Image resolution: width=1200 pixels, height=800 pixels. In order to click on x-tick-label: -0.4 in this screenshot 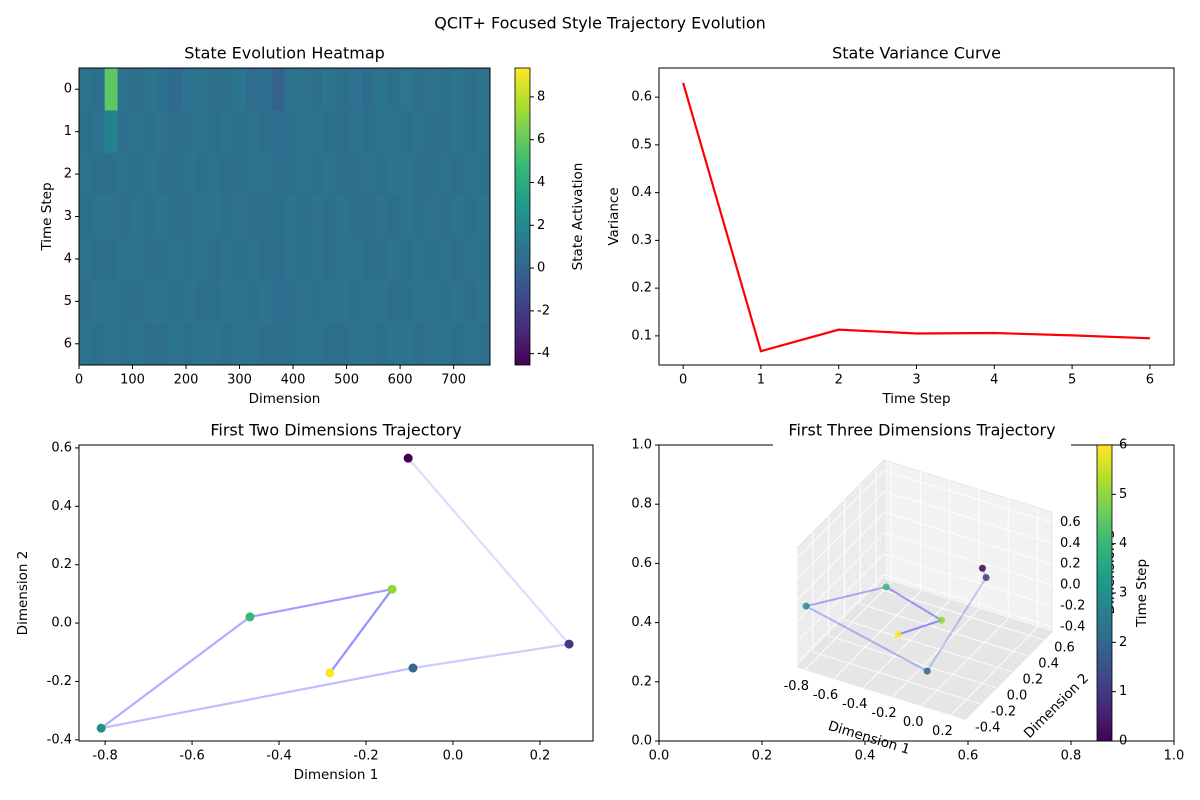, I will do `click(278, 756)`.